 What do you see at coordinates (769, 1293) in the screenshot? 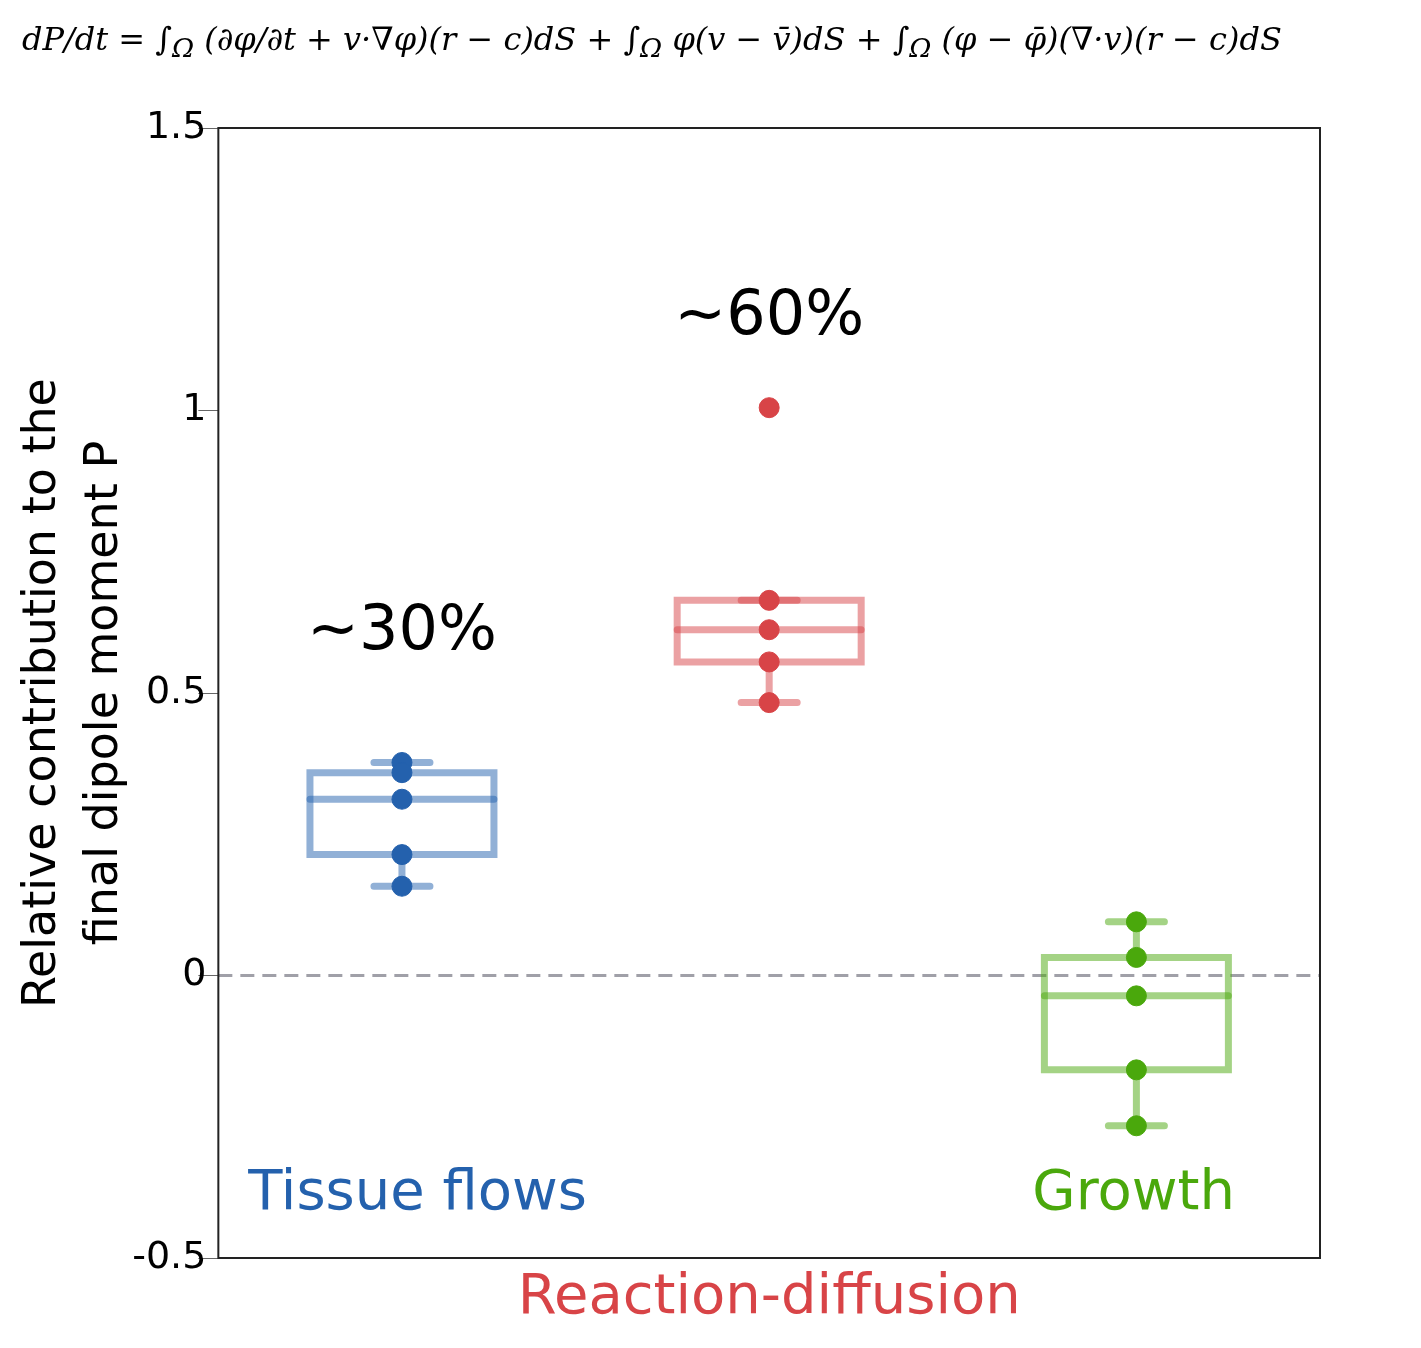
I see `x-tick-label: Reaction-diffusion` at bounding box center [769, 1293].